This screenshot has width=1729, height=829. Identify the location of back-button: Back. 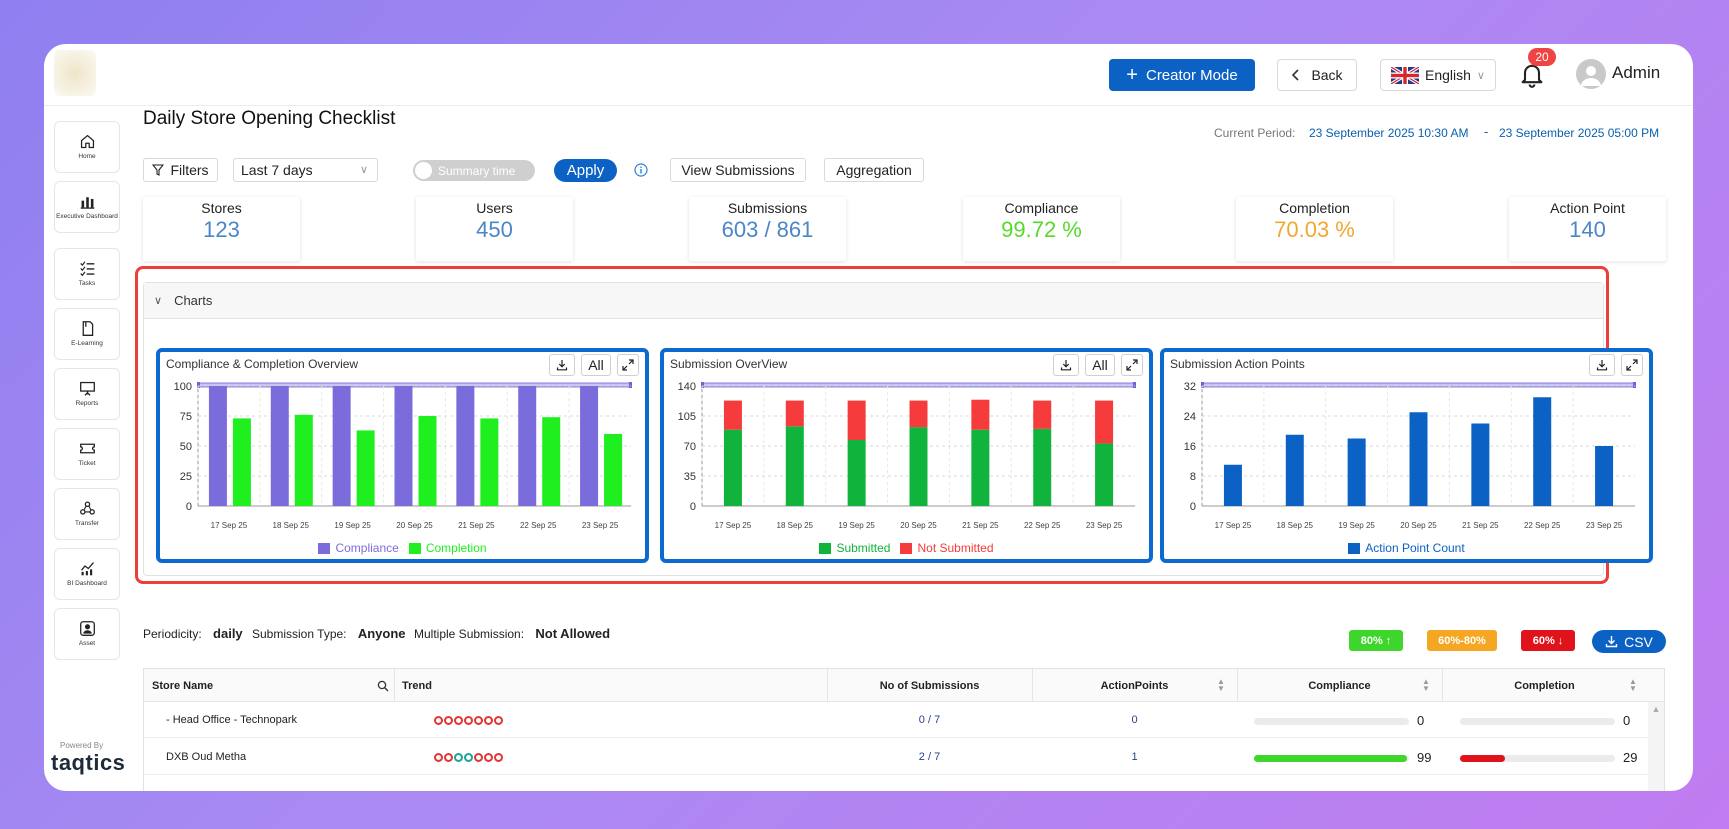
(1317, 75).